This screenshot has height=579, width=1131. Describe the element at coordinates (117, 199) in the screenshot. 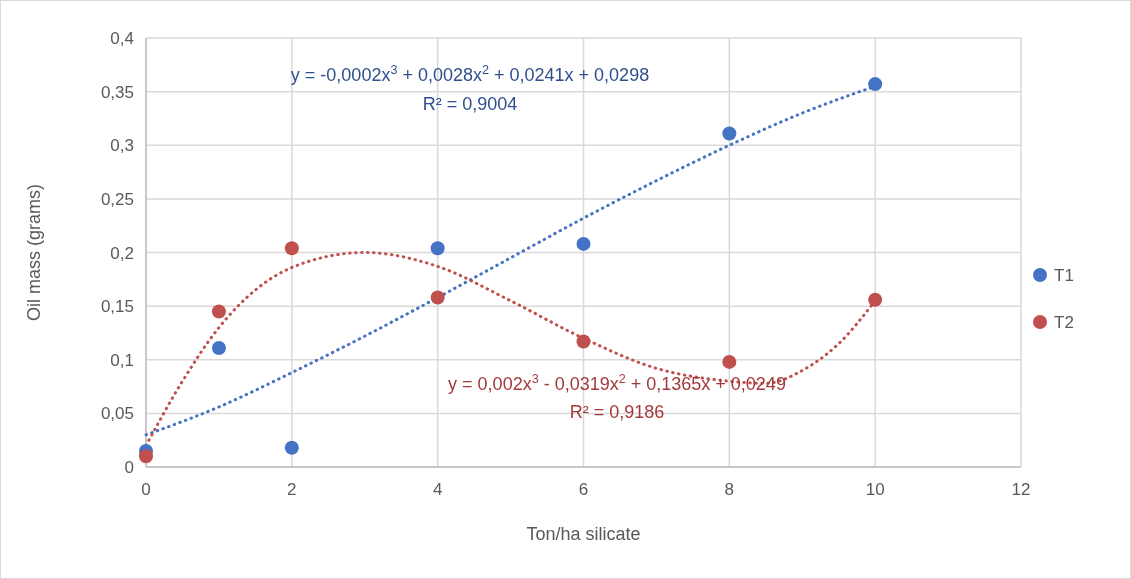

I see `y-tick-label: 0,25` at that location.